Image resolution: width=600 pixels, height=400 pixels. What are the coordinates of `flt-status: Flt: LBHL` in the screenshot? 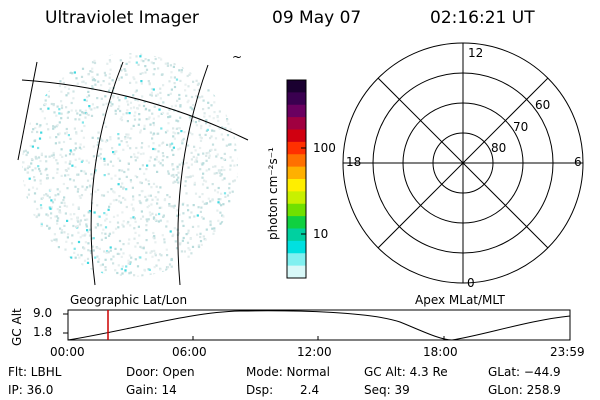 It's located at (35, 372).